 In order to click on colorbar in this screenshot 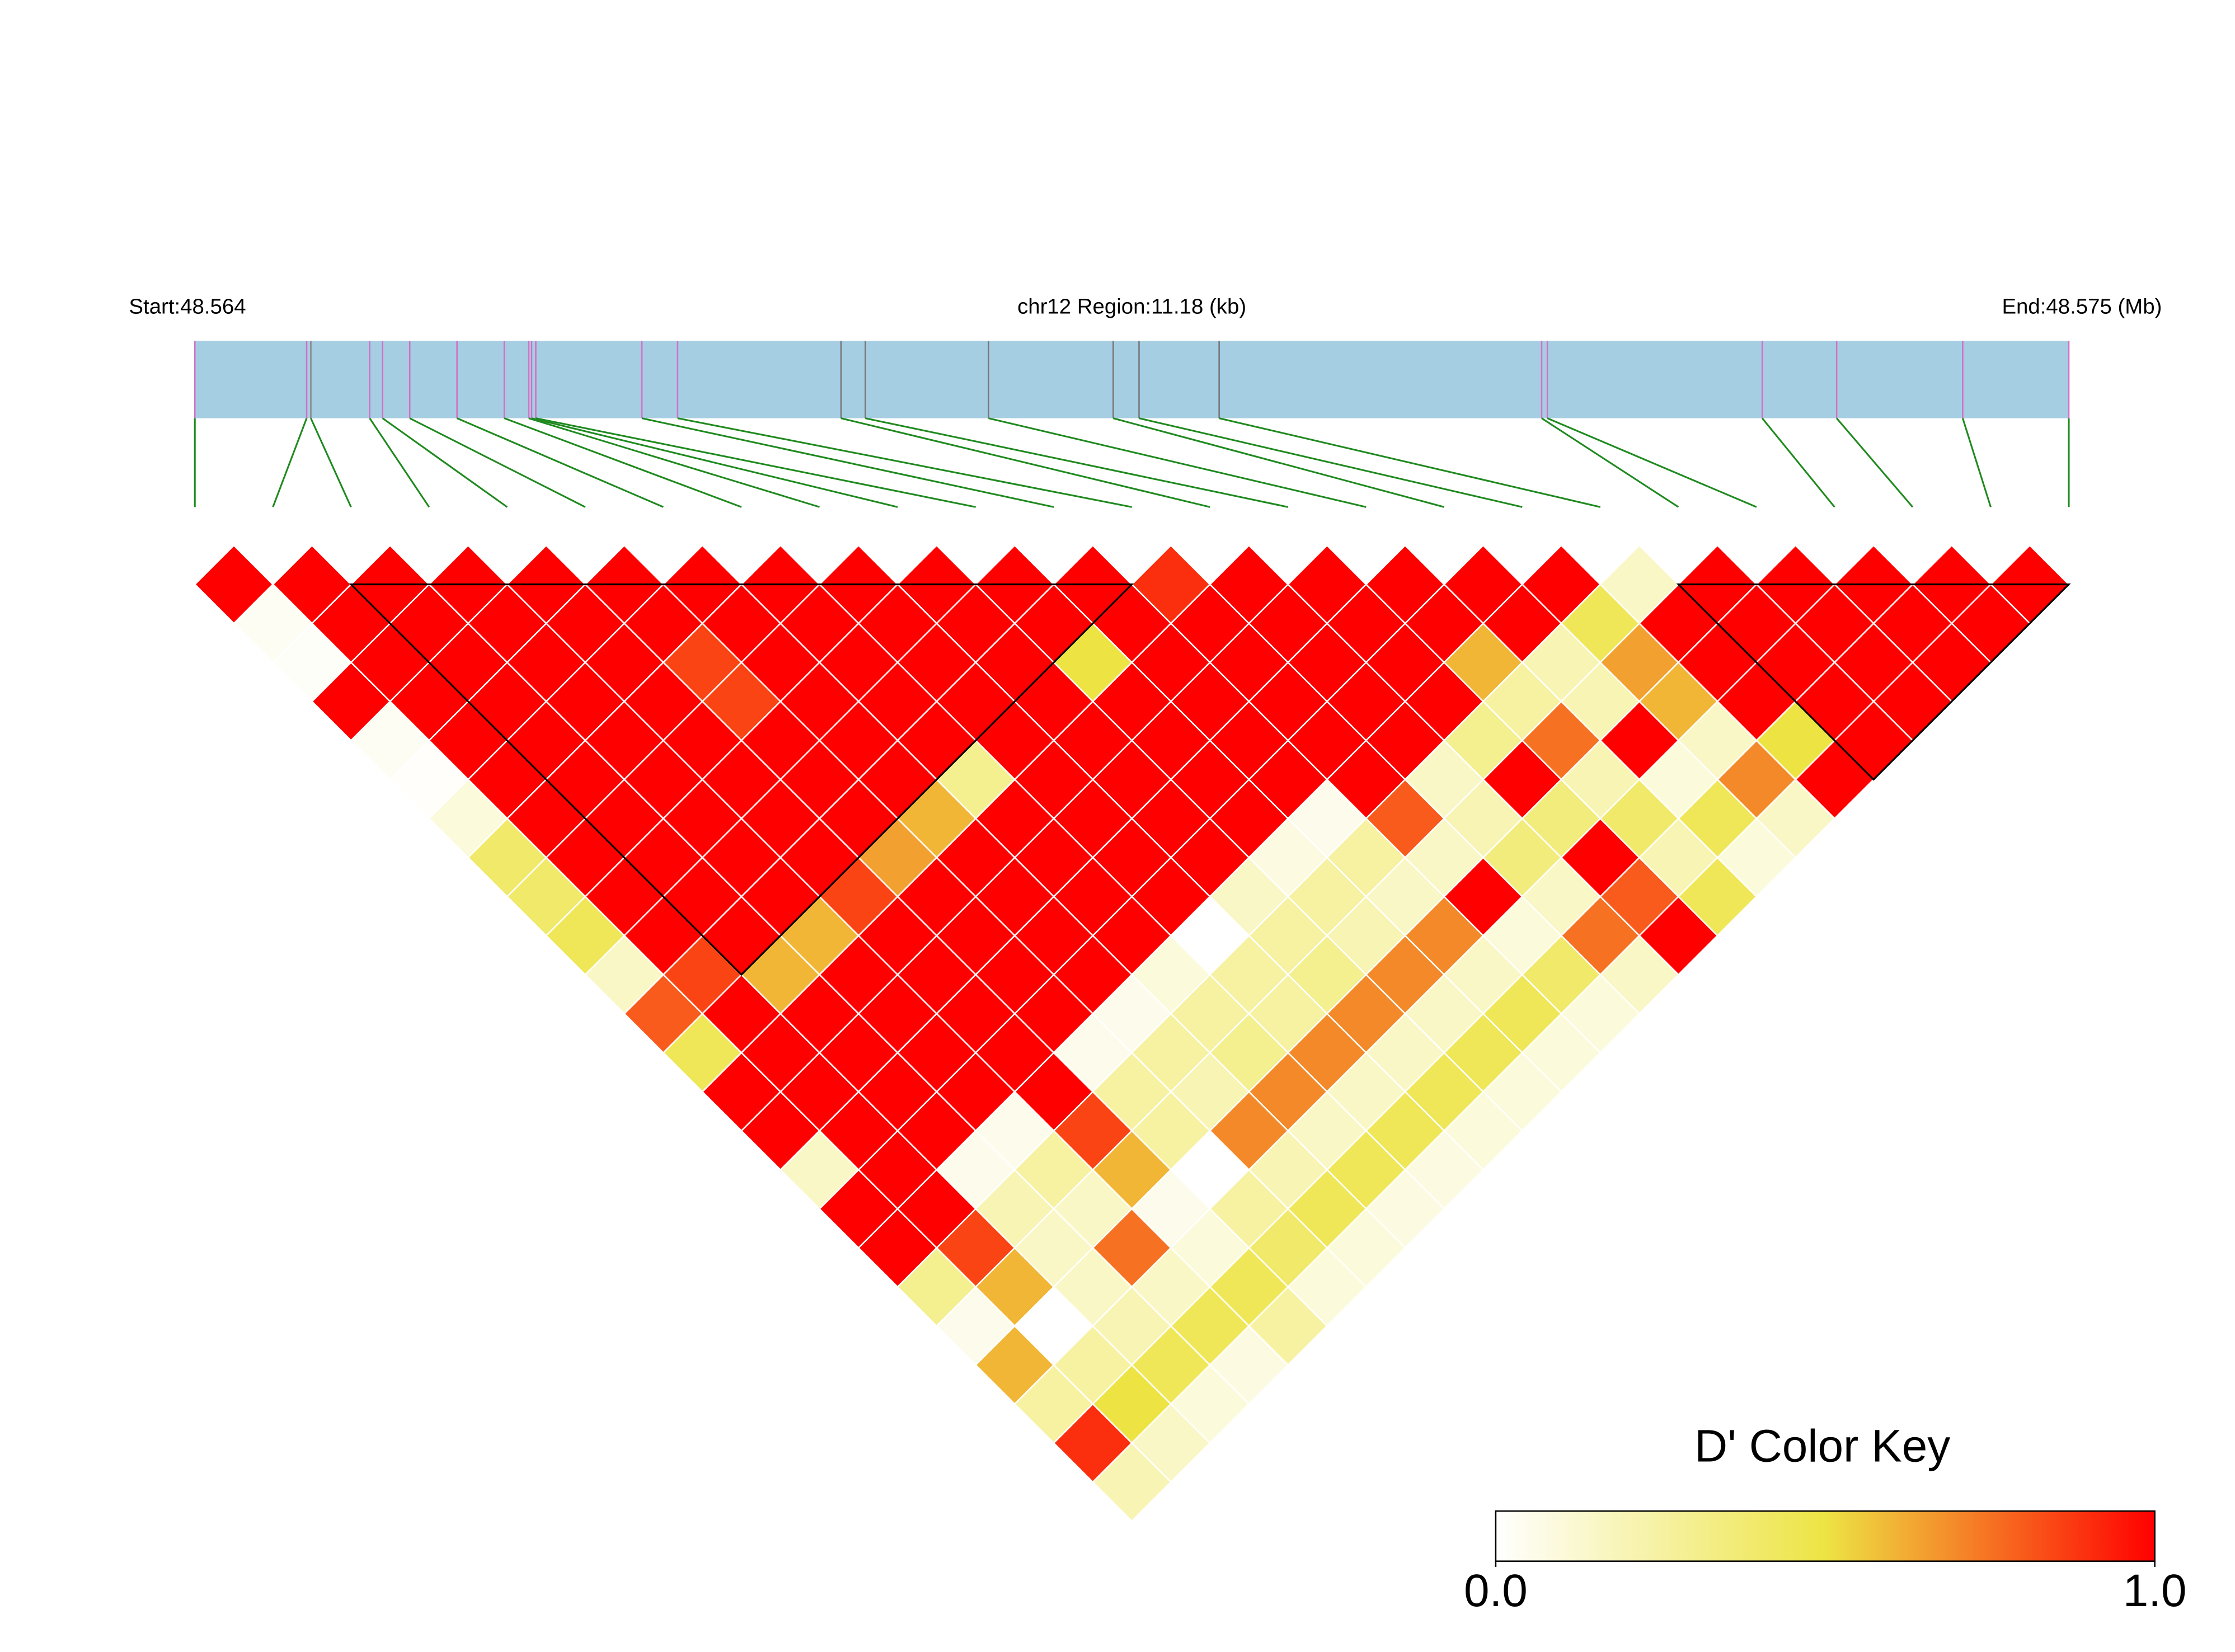, I will do `click(1825, 1536)`.